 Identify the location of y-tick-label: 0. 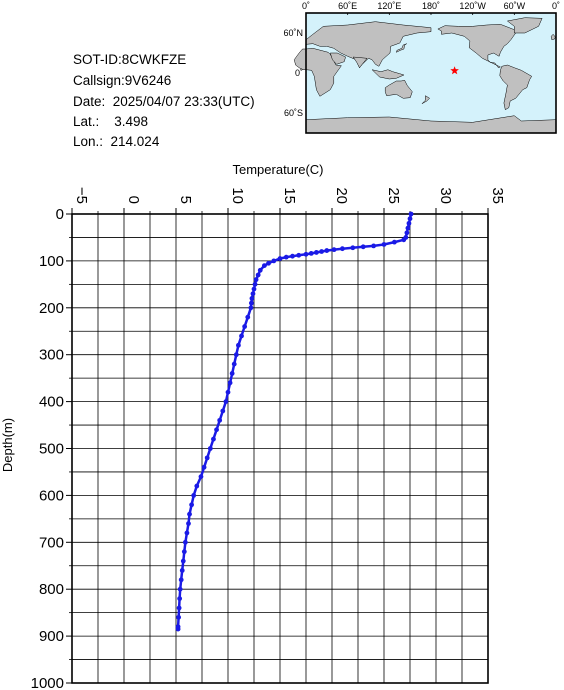
(60, 214).